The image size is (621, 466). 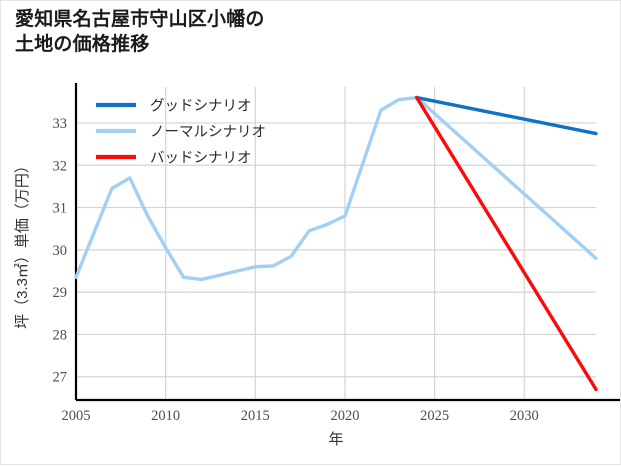 What do you see at coordinates (60, 209) in the screenshot?
I see `y-tick-label: 31` at bounding box center [60, 209].